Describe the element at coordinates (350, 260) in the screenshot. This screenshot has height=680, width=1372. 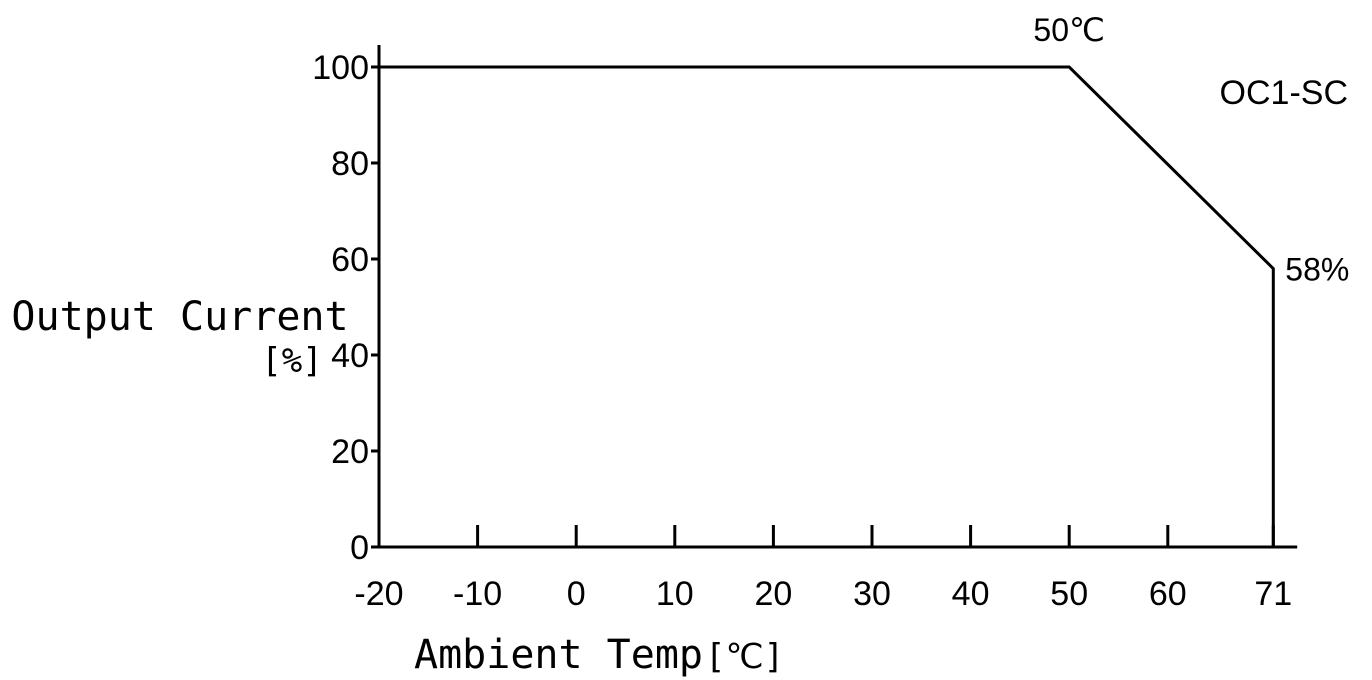
I see `y-tick-label: 60` at that location.